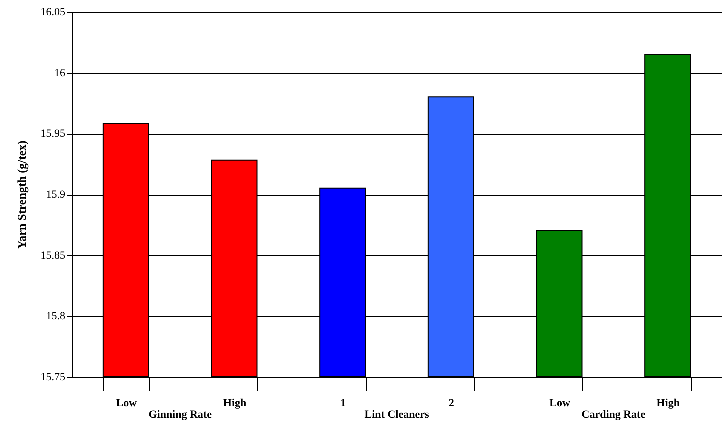 The width and height of the screenshot is (727, 428). I want to click on y-axis-title: Yarn Strength (g/tex), so click(21, 195).